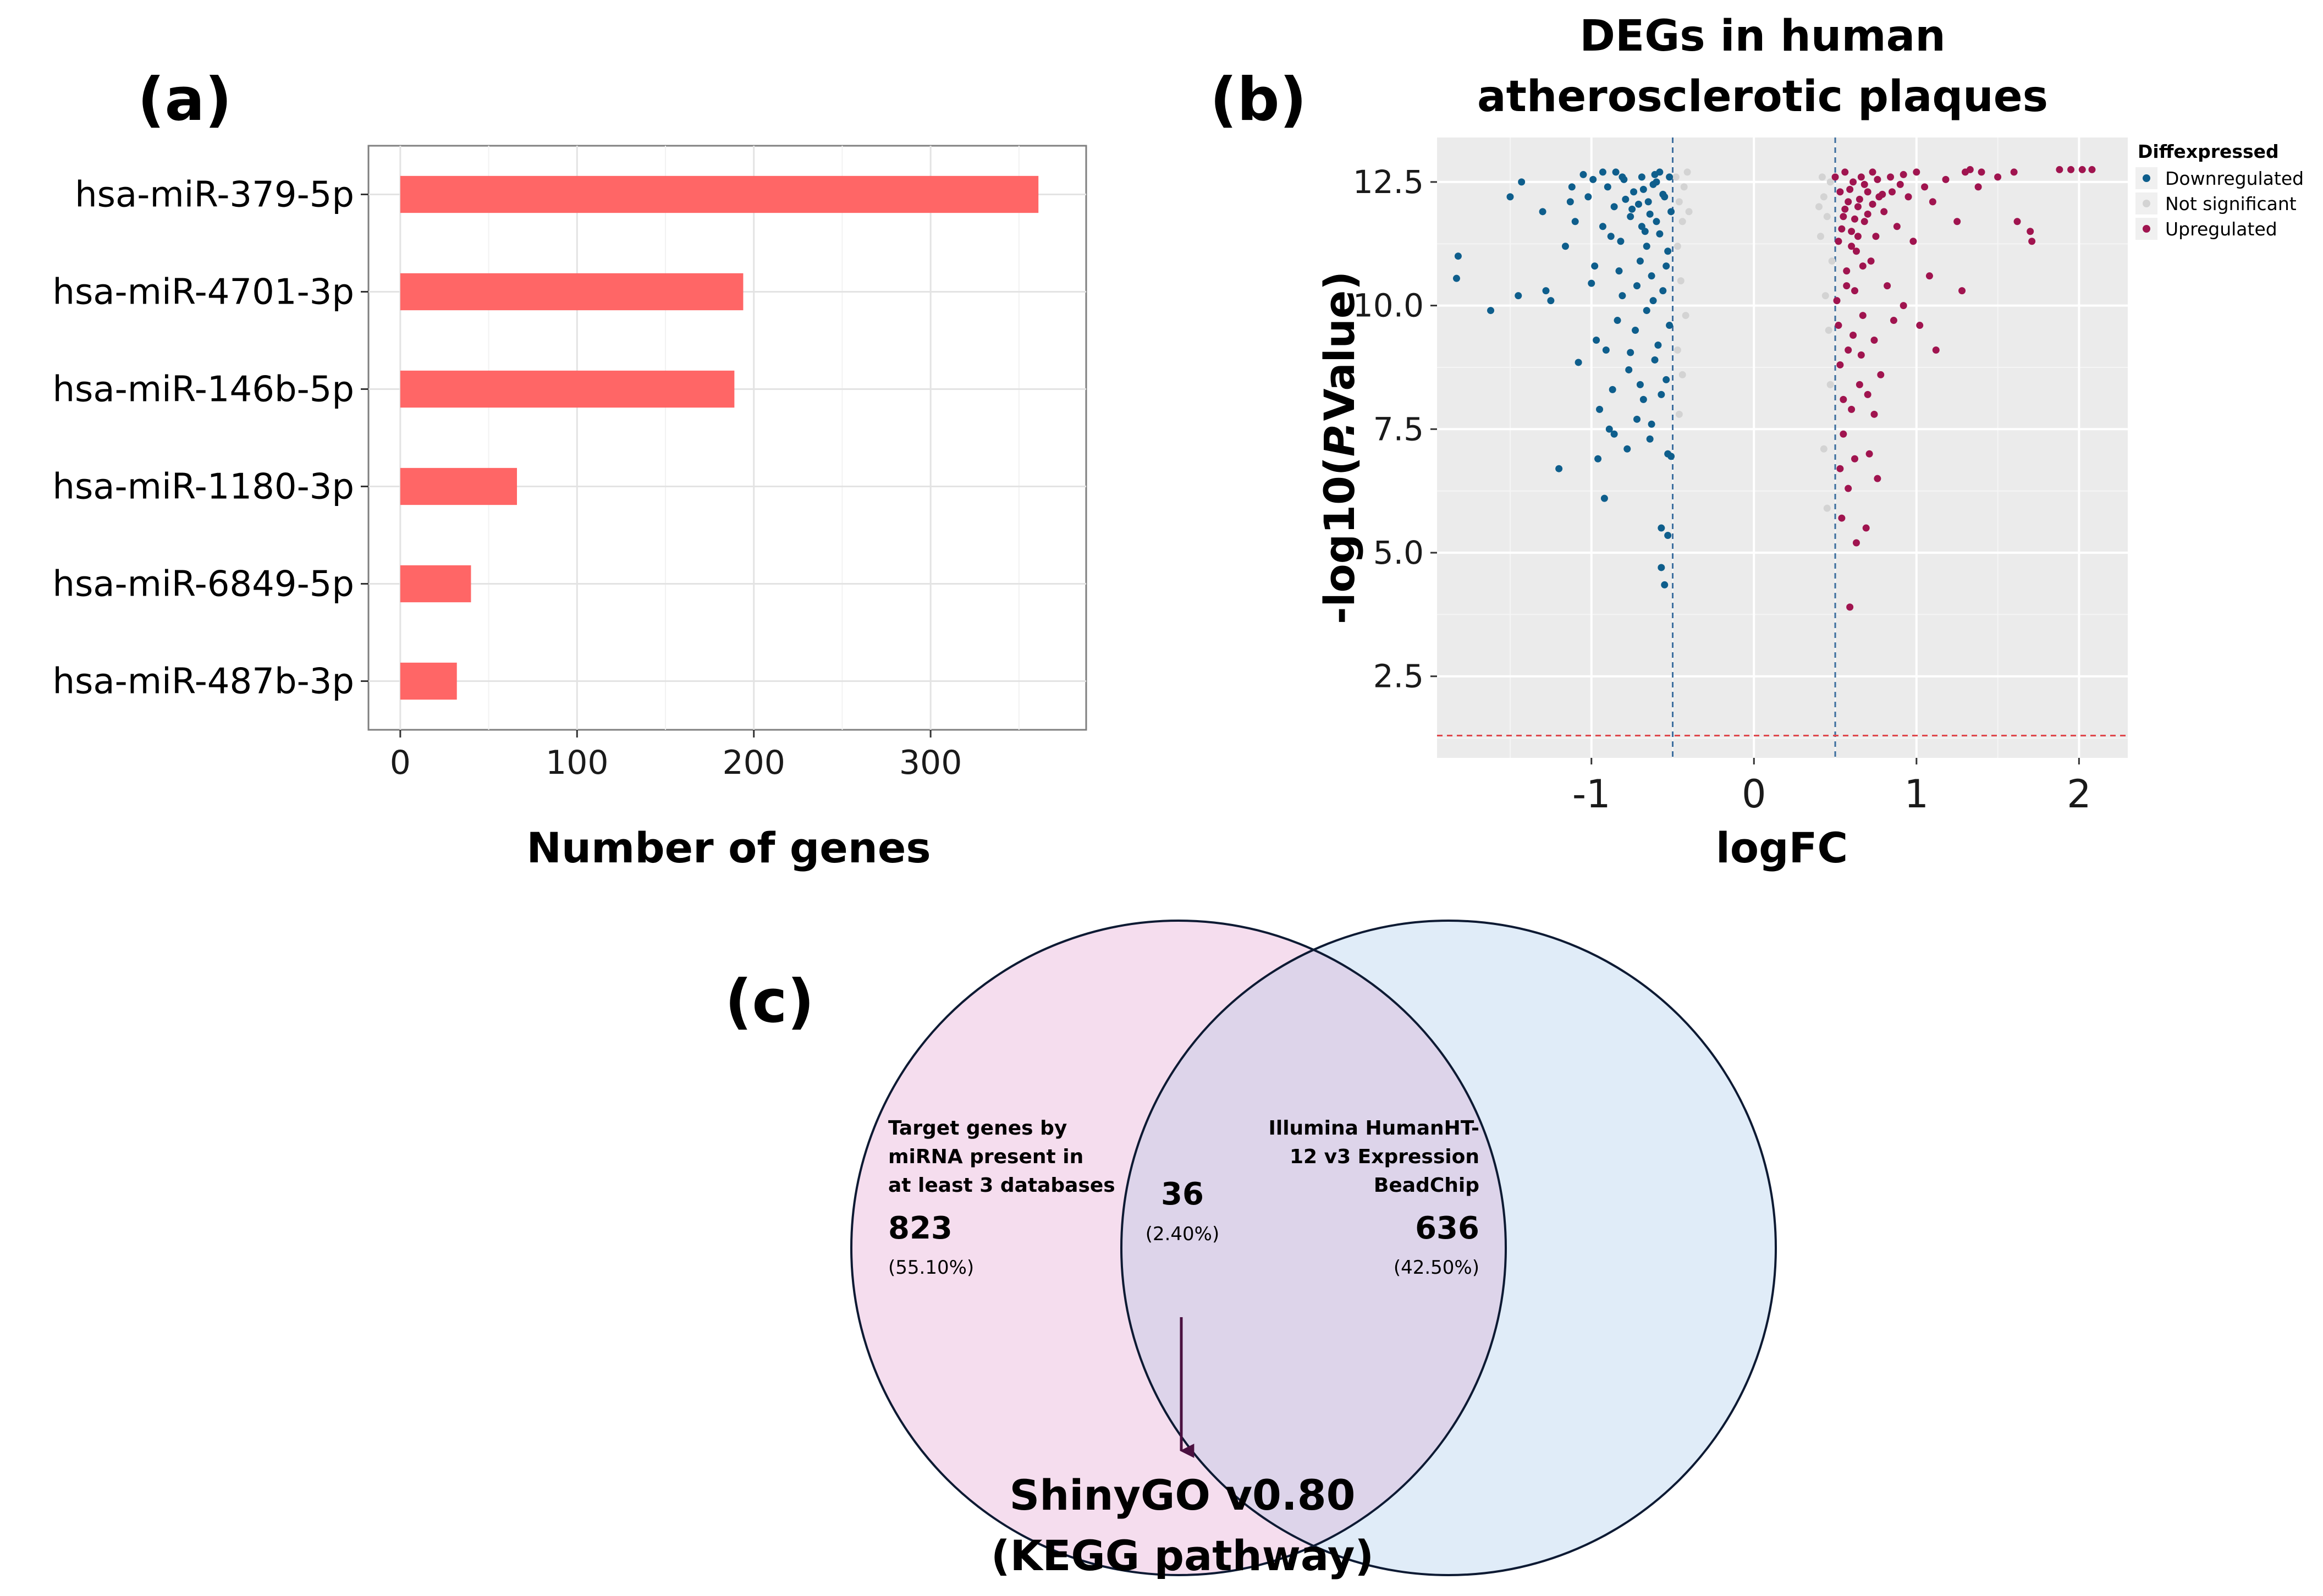 The image size is (2323, 1596). Describe the element at coordinates (2146, 203) in the screenshot. I see `legend-key-not-significant` at that location.